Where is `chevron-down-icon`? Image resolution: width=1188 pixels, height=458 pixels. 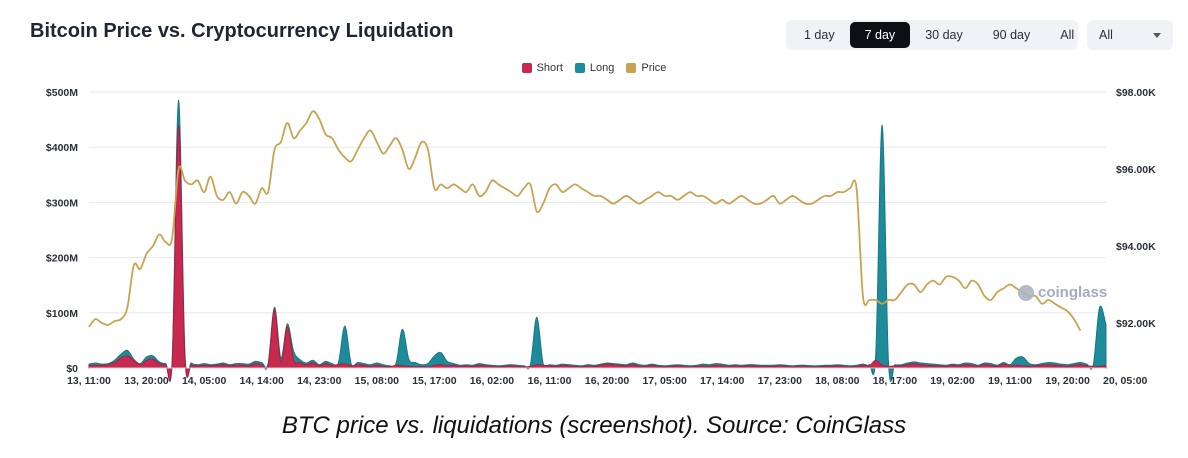
chevron-down-icon is located at coordinates (1157, 35).